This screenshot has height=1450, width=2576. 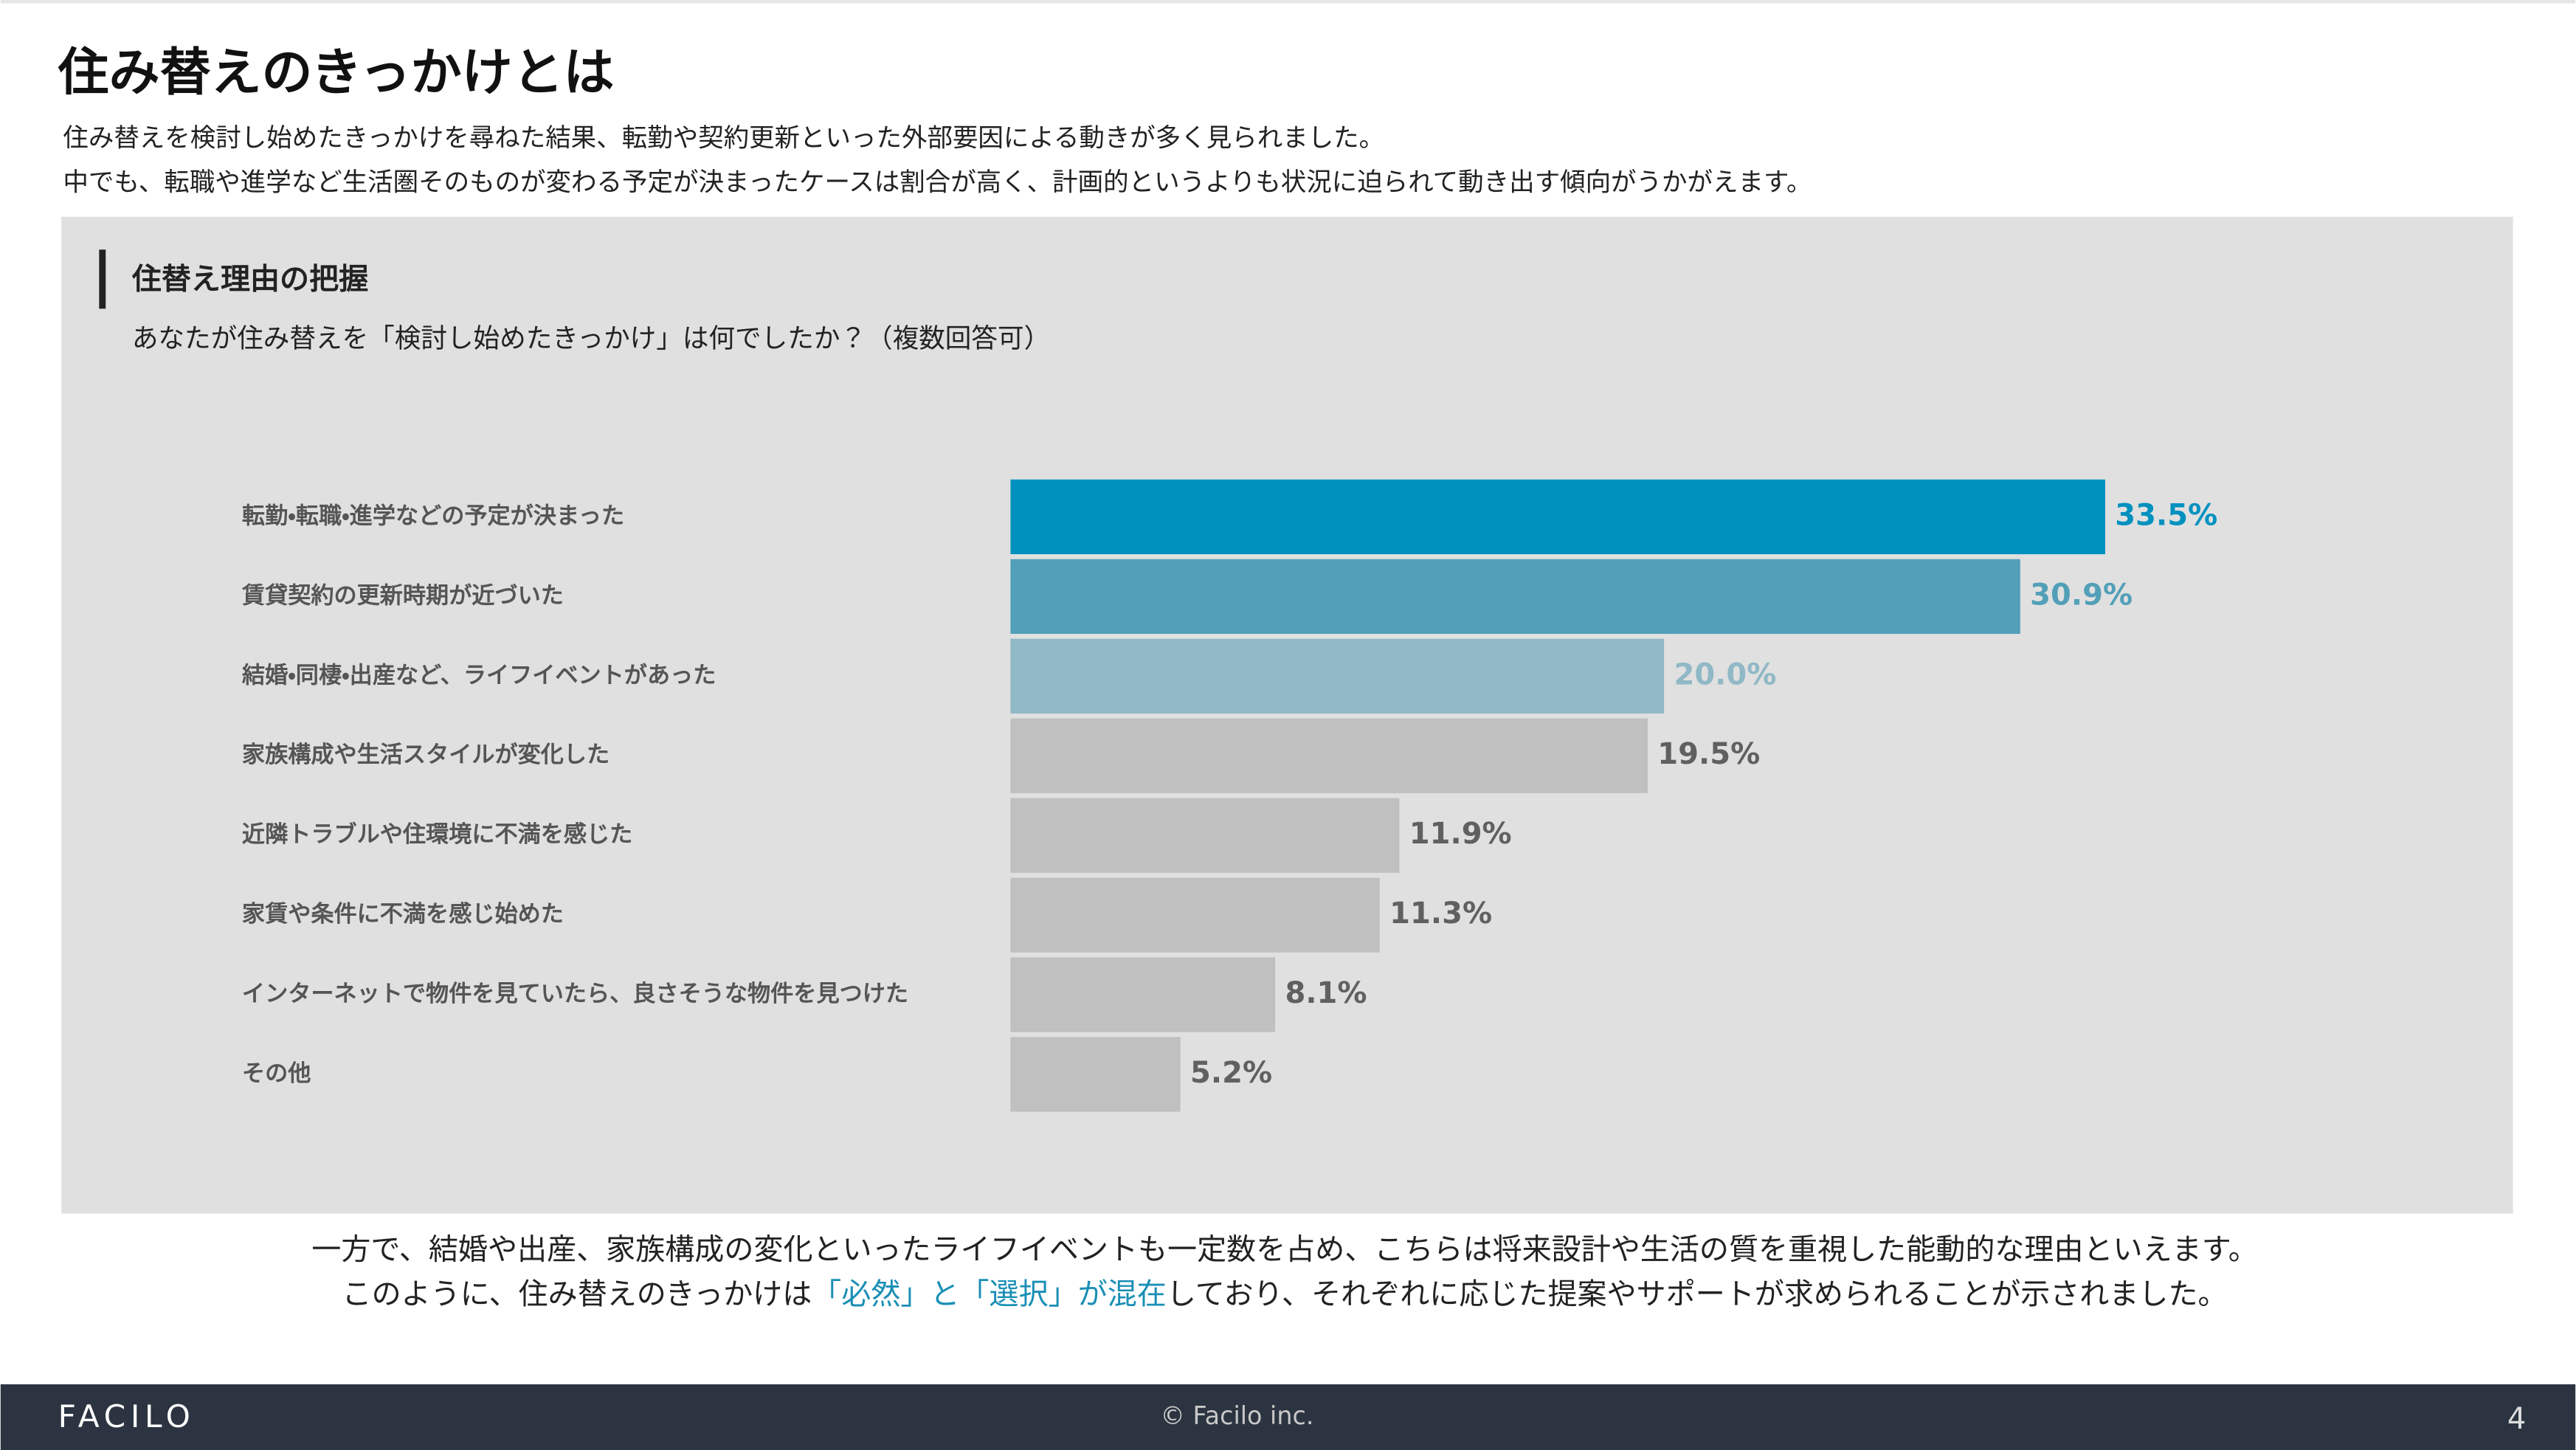 What do you see at coordinates (577, 1294) in the screenshot?
I see `conclusion-part: このように、住み替えのきっかけは` at bounding box center [577, 1294].